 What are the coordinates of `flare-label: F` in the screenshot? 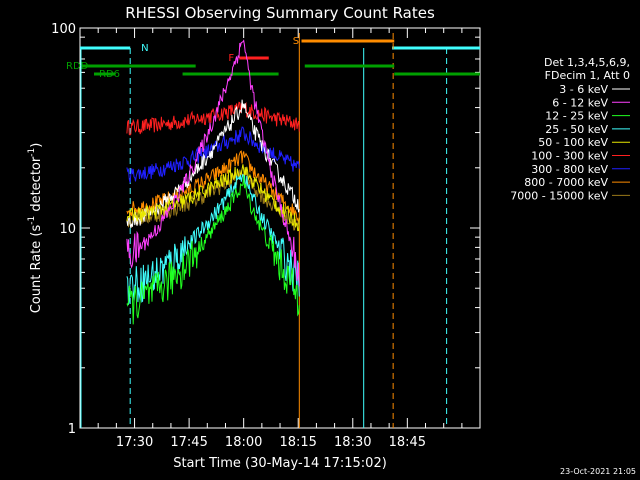 It's located at (231, 58).